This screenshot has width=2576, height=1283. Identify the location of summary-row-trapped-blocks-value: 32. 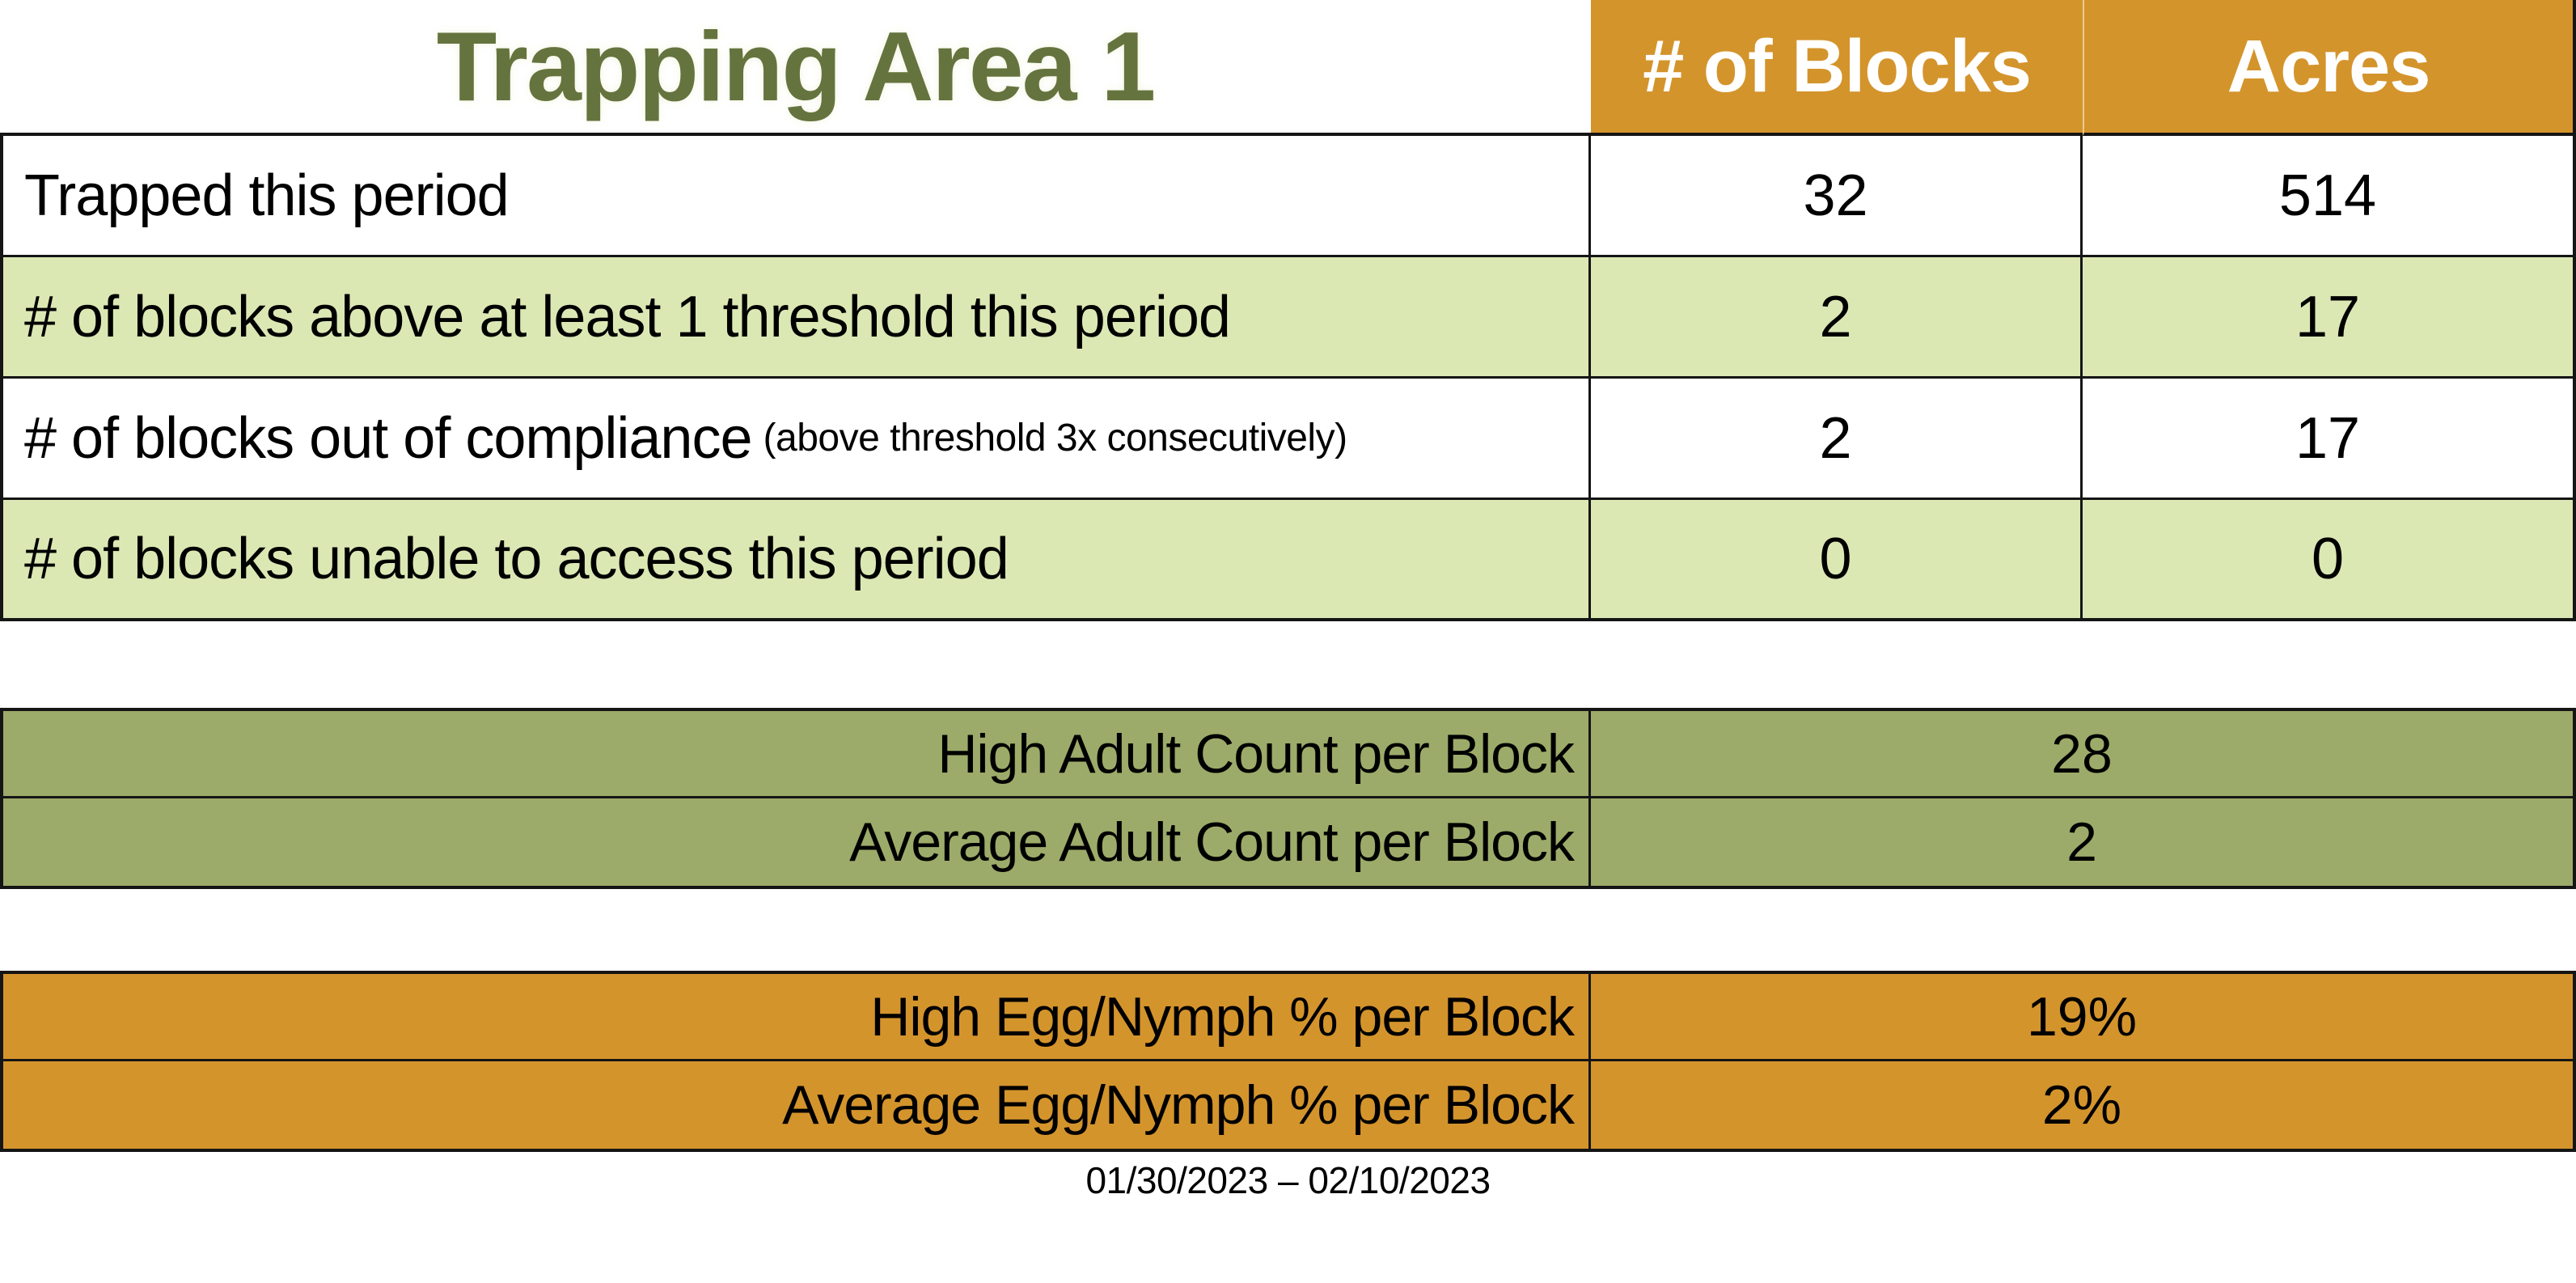
(1837, 196).